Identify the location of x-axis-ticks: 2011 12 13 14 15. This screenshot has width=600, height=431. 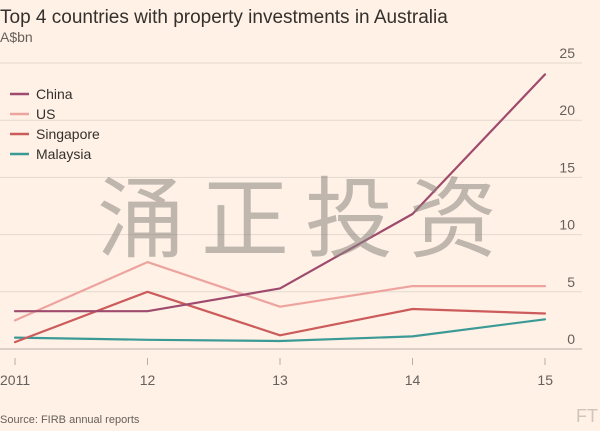
(276, 373).